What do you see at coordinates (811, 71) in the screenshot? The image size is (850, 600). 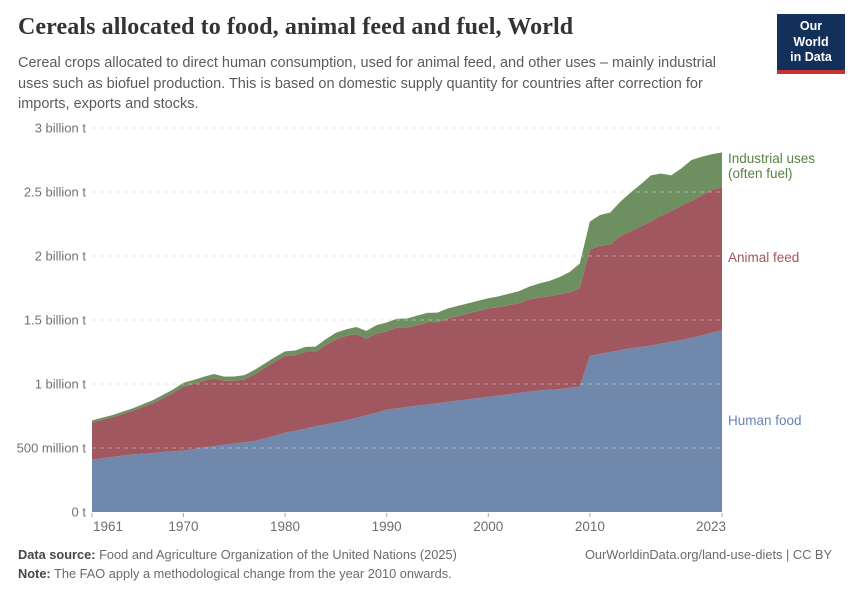 I see `logo-red-bar` at bounding box center [811, 71].